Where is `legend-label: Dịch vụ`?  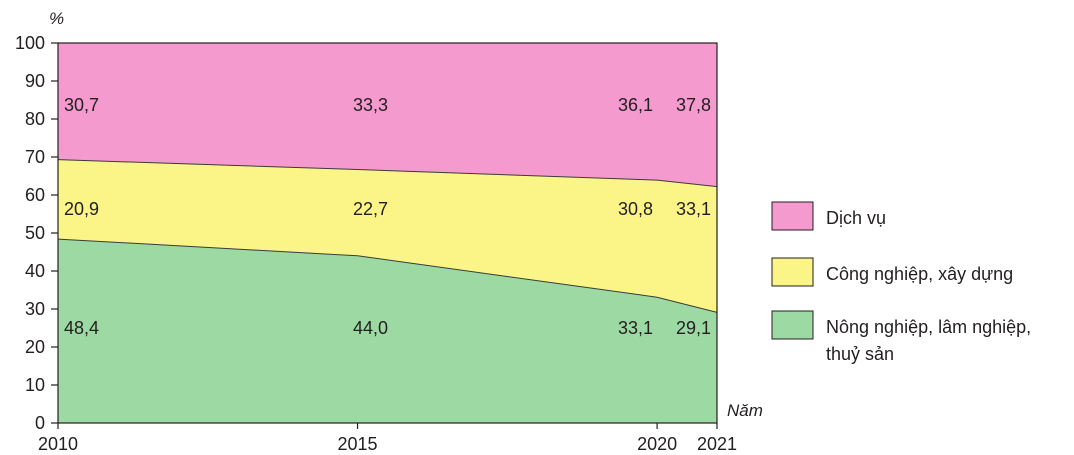
legend-label: Dịch vụ is located at coordinates (856, 218).